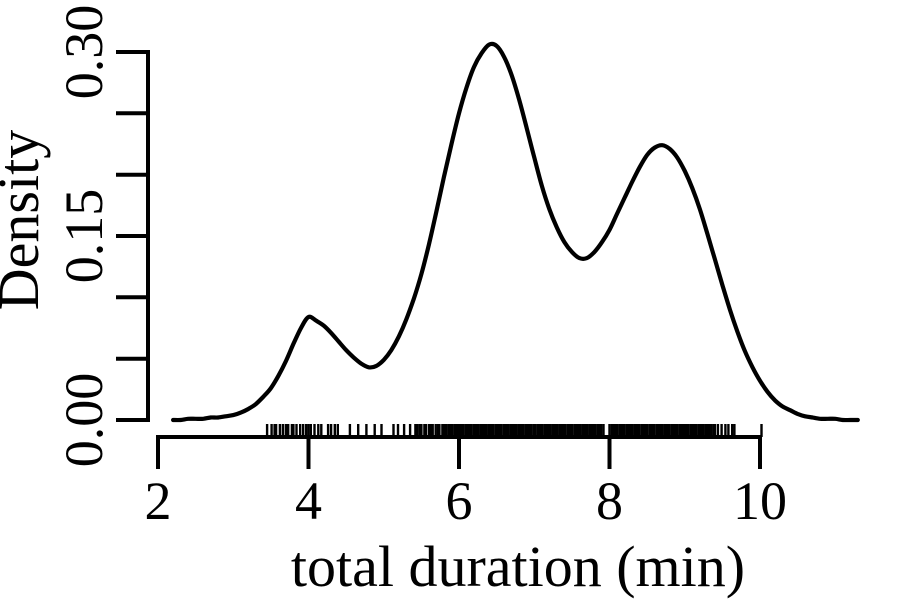 The height and width of the screenshot is (600, 900). Describe the element at coordinates (609, 501) in the screenshot. I see `x-tick-label: 8` at that location.